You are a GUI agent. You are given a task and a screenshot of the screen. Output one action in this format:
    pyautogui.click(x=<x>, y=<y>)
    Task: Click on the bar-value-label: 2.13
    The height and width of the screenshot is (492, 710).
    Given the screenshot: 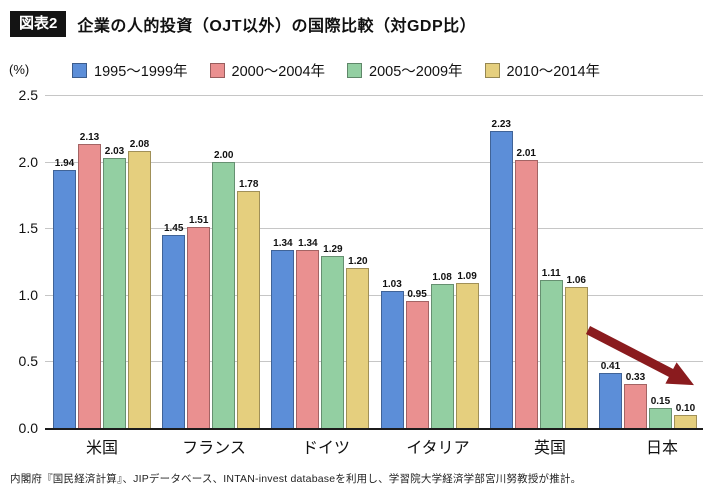 What is the action you would take?
    pyautogui.click(x=89, y=138)
    